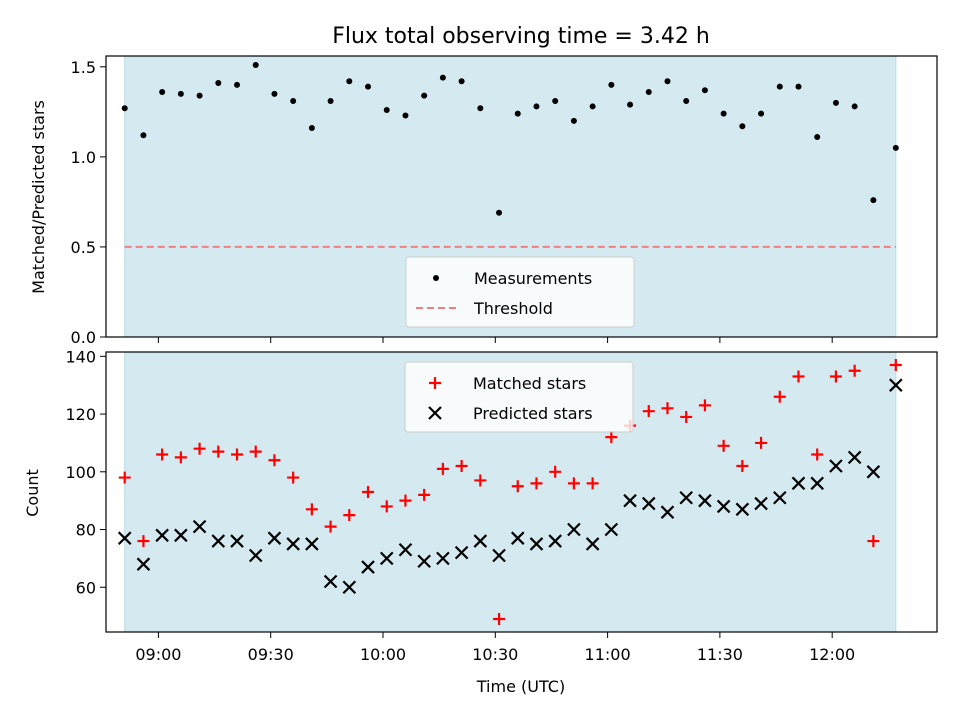 The image size is (960, 725). What do you see at coordinates (86, 587) in the screenshot?
I see `y-tick-label: 60` at bounding box center [86, 587].